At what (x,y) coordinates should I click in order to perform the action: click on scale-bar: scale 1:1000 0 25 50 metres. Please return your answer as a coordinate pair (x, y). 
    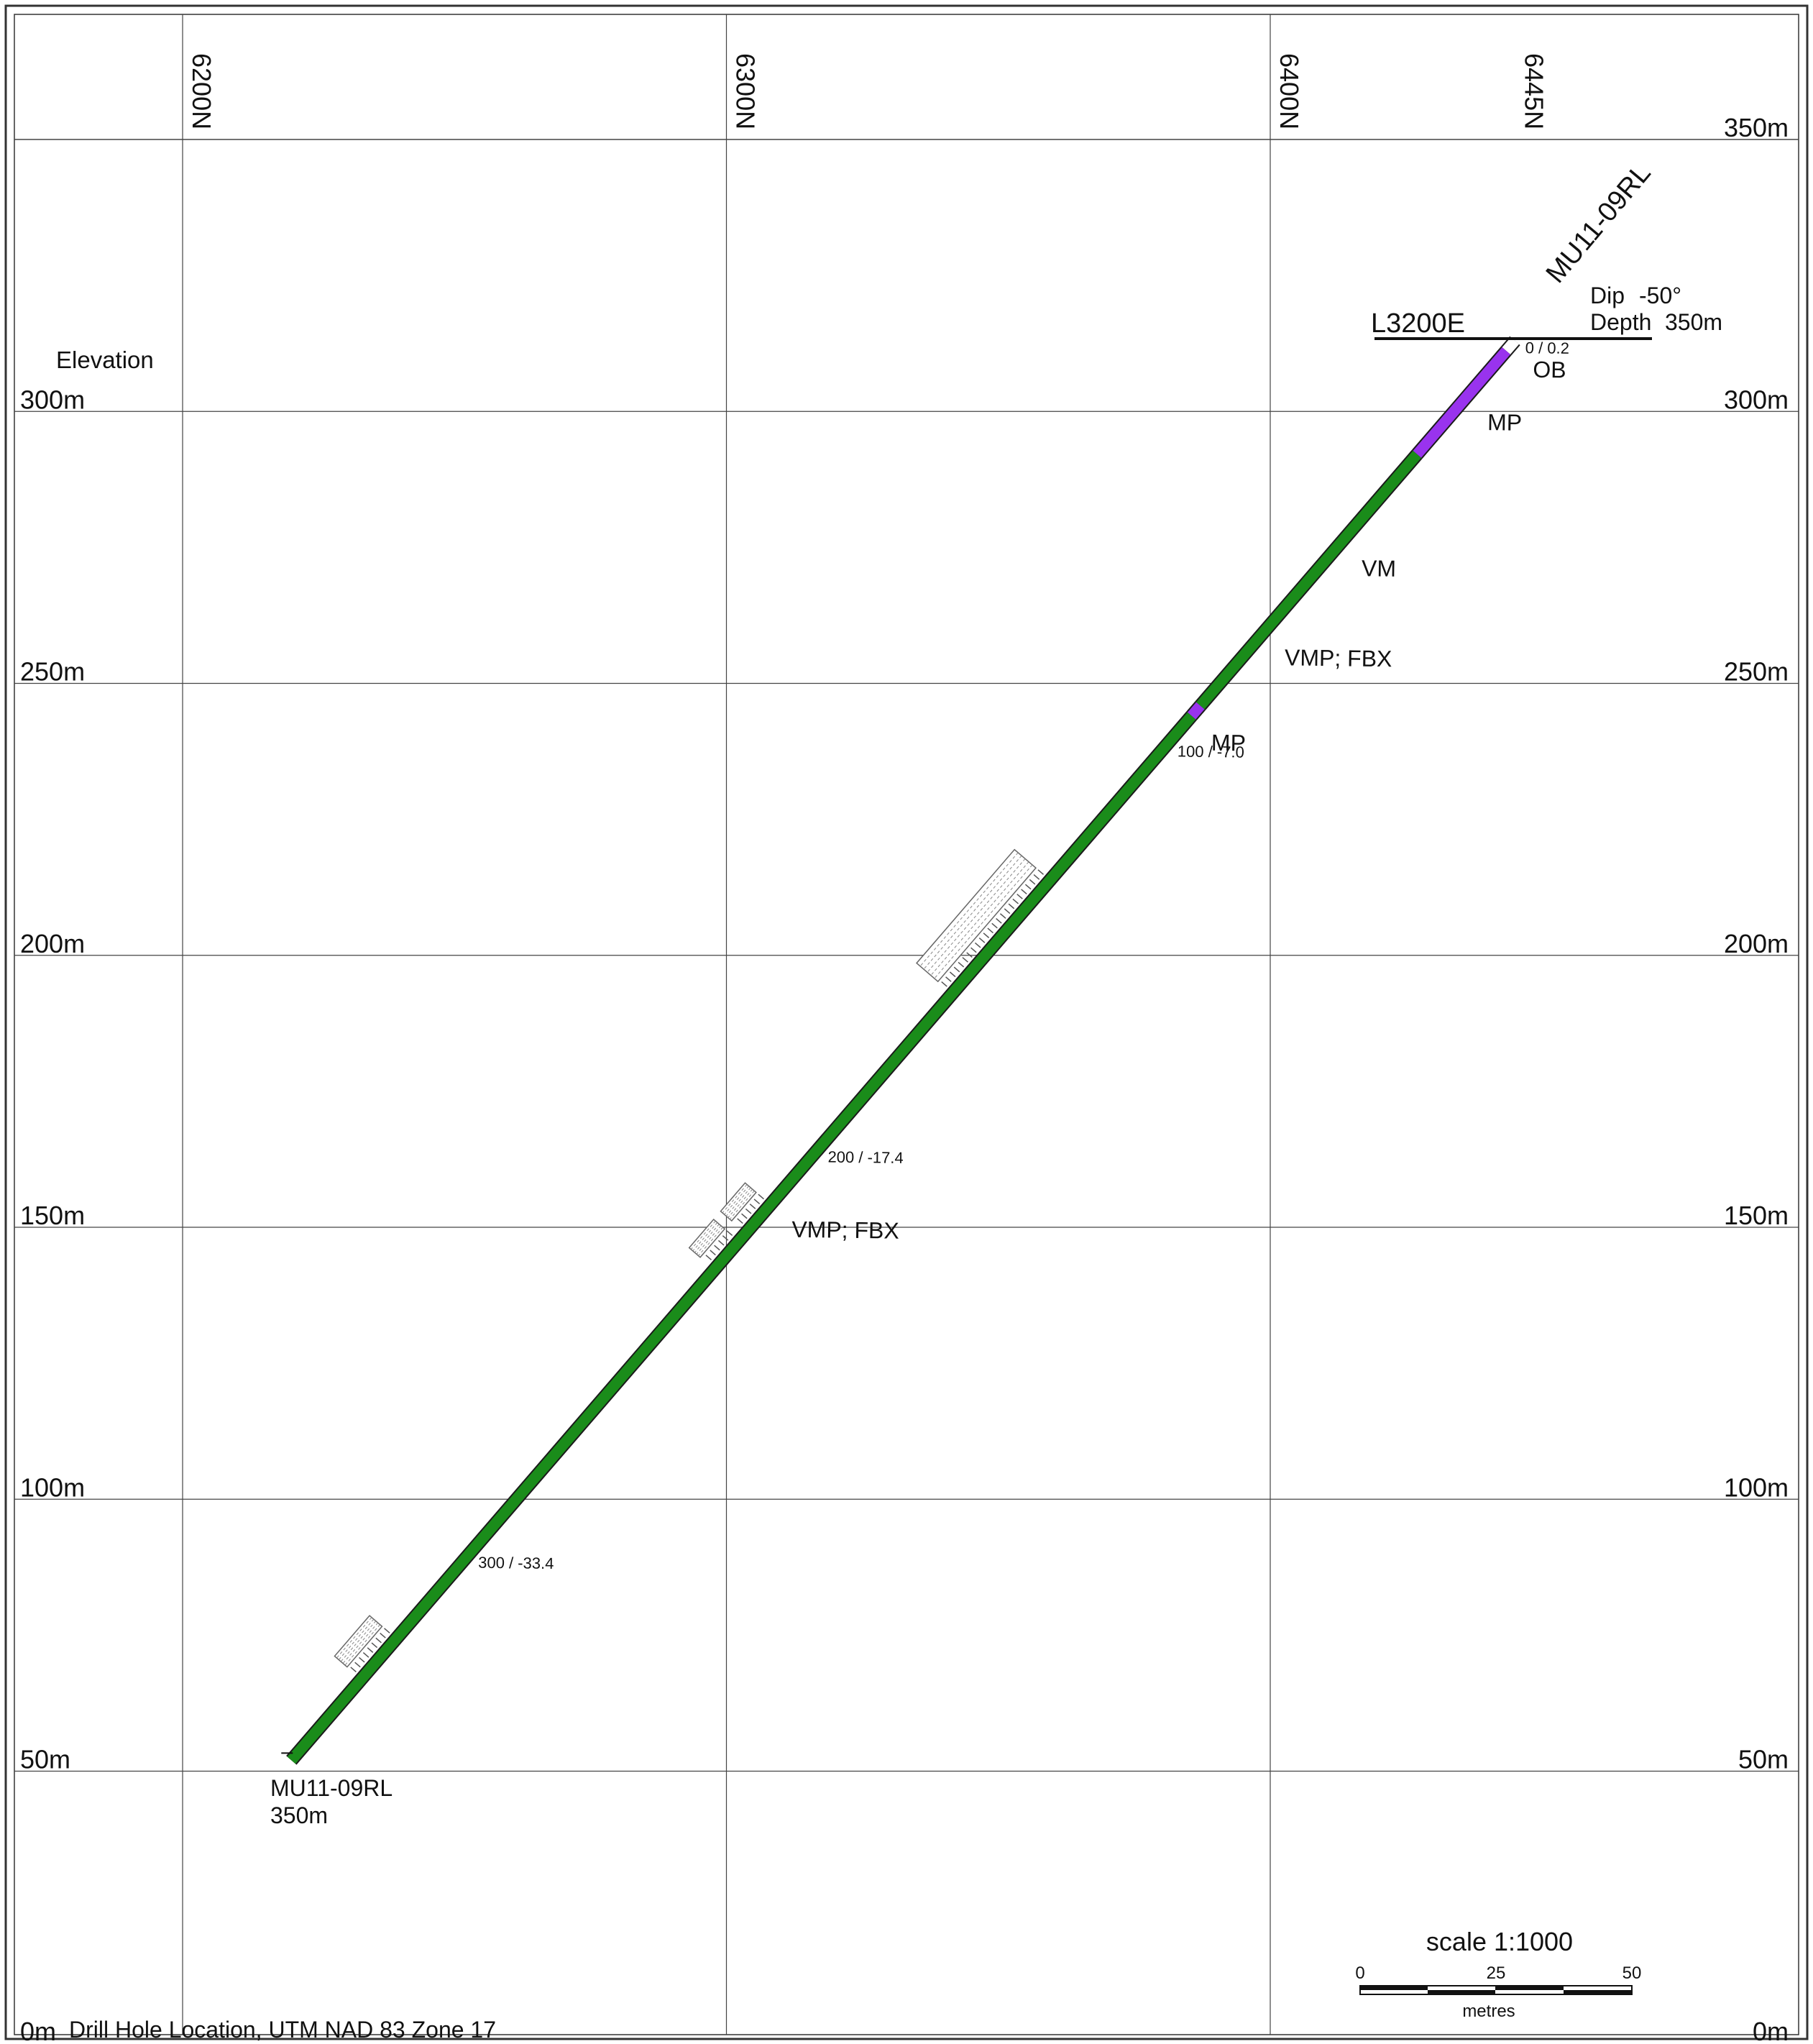
    Looking at the image, I should click on (1498, 1974).